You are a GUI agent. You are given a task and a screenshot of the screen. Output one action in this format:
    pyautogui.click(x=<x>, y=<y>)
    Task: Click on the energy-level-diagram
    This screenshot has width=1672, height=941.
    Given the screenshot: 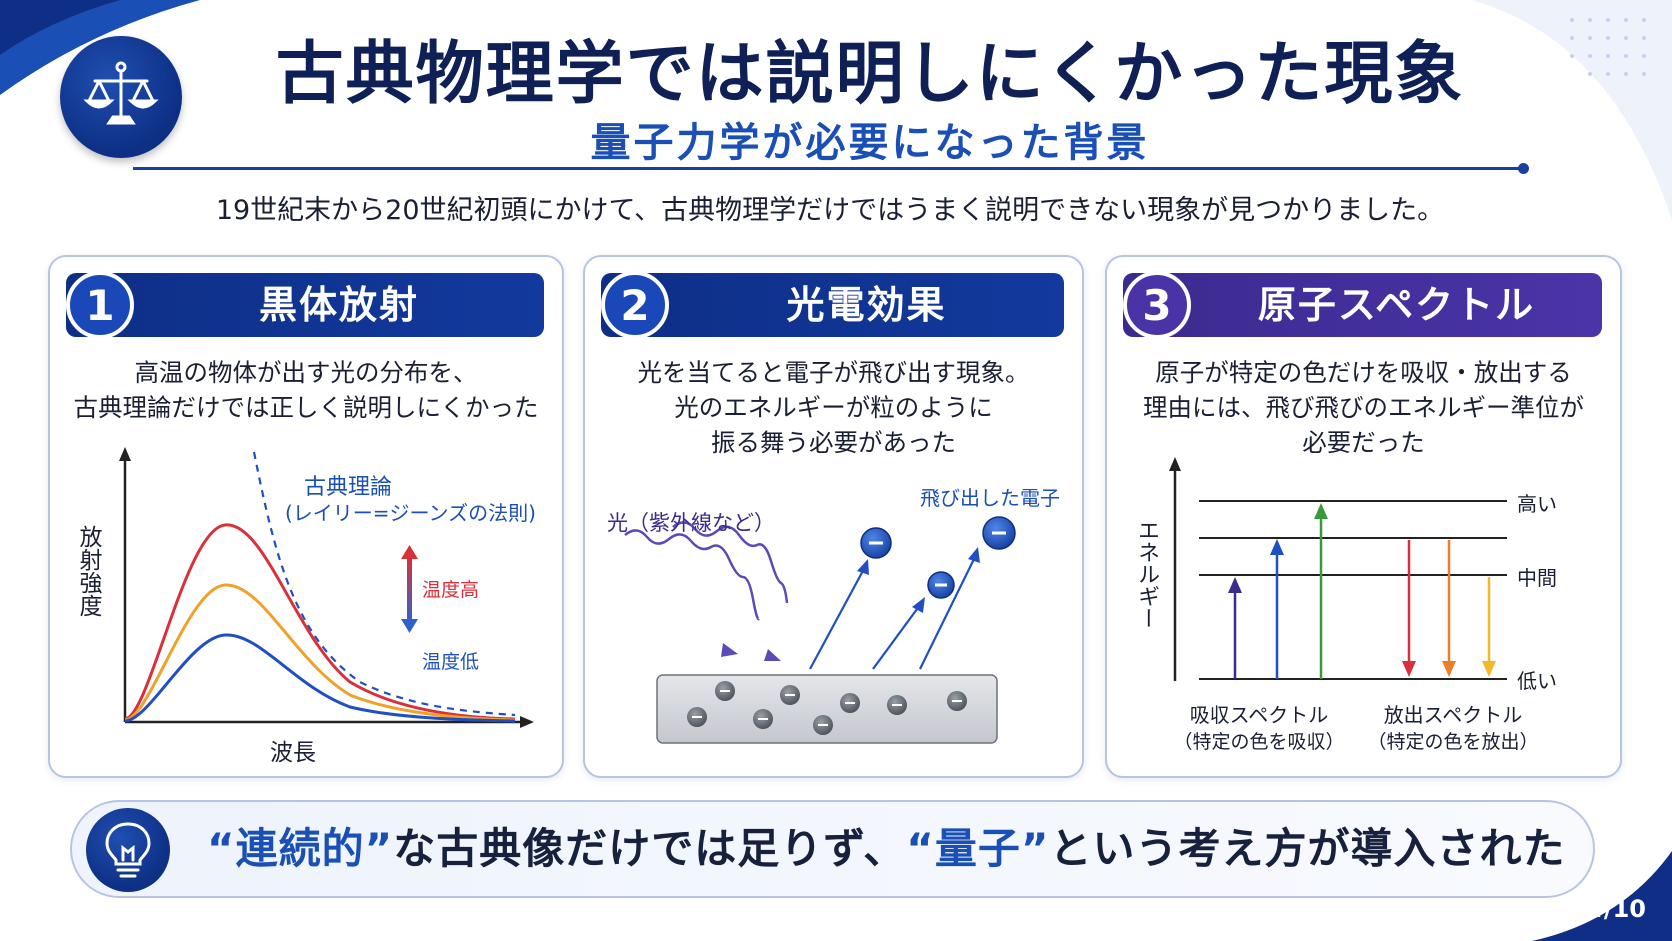 What is the action you would take?
    pyautogui.click(x=1338, y=569)
    